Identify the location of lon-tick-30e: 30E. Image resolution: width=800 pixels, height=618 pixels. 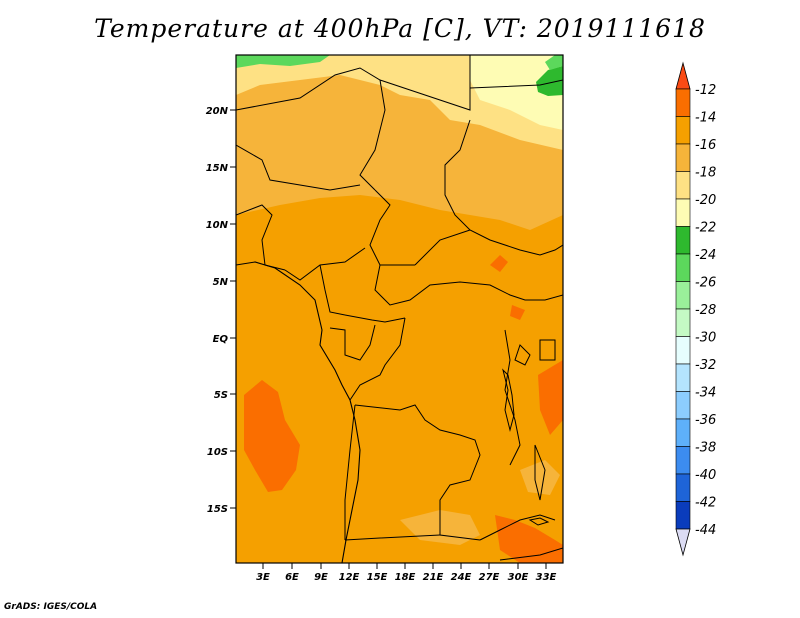
(518, 573).